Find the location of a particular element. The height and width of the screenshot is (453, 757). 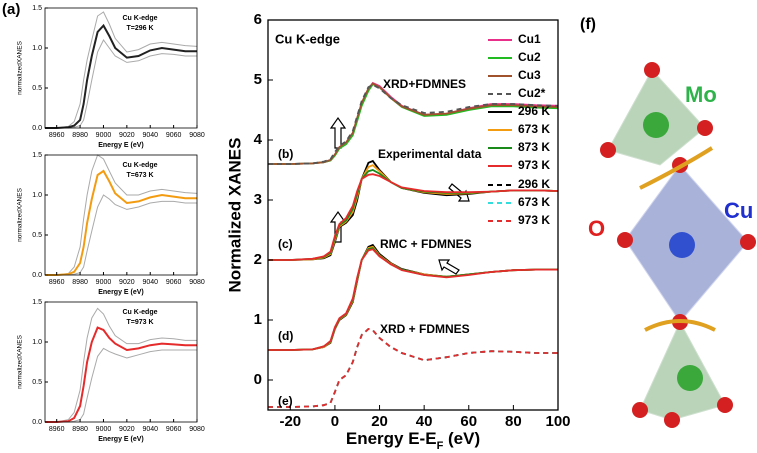

legend-label: 673 K is located at coordinates (534, 202).